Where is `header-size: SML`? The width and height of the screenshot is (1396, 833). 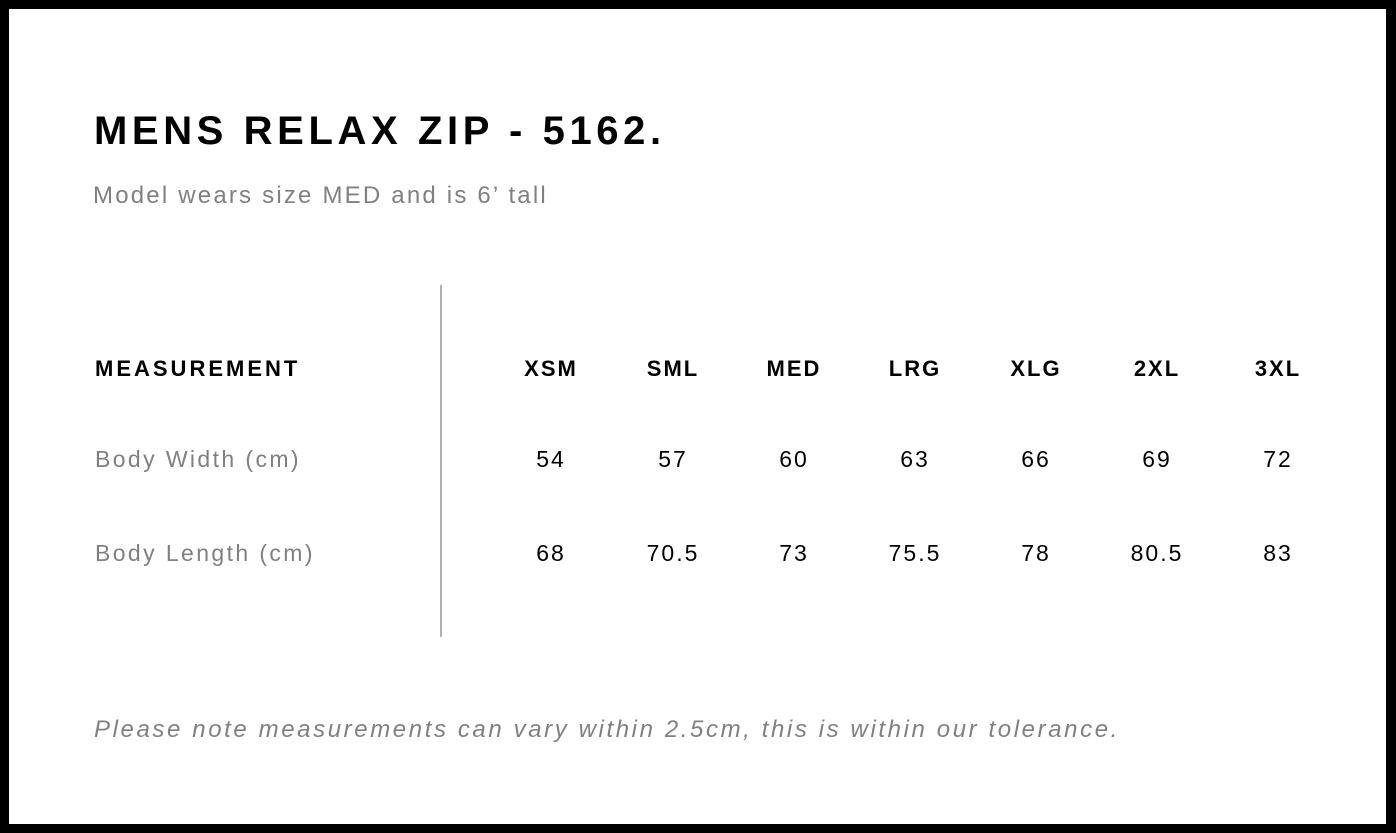
header-size: SML is located at coordinates (673, 368).